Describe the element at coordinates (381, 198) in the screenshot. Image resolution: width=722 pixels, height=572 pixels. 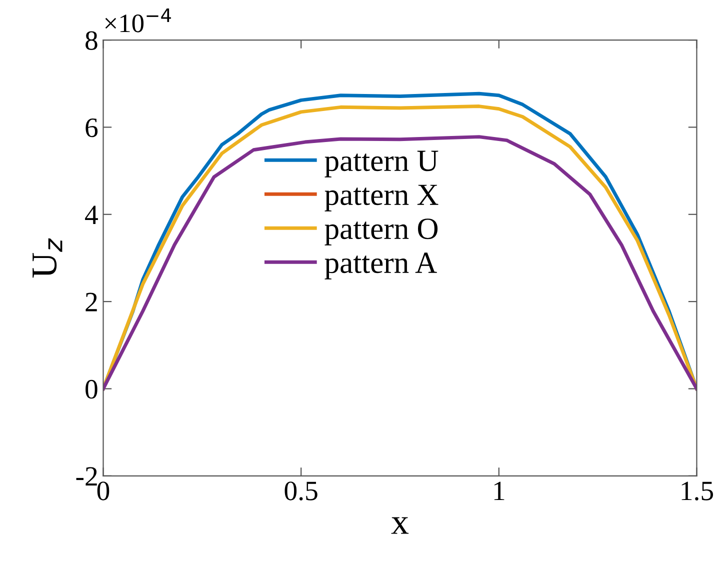
I see `legend-label: pattern X` at that location.